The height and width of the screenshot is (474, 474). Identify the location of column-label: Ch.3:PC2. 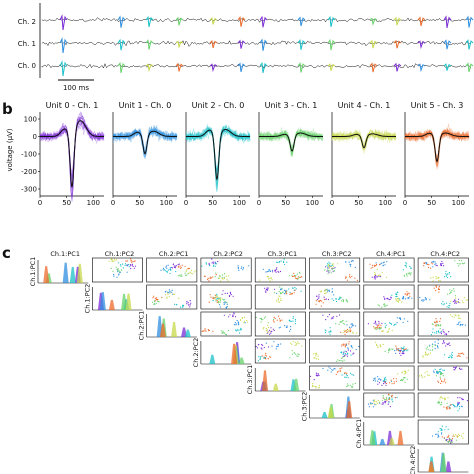
(337, 254).